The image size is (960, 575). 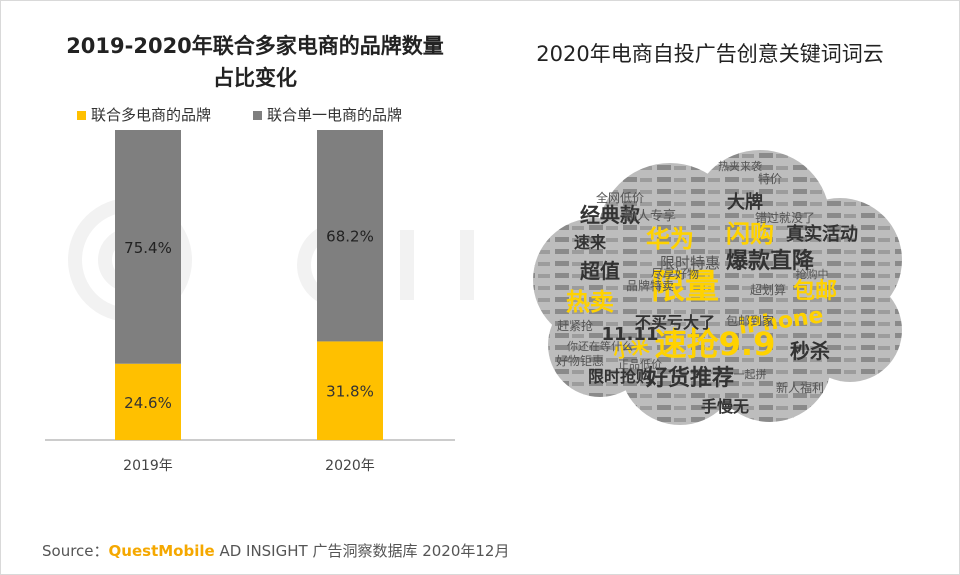 I want to click on legend-label-single: 联合单一电商的品牌, so click(x=335, y=115).